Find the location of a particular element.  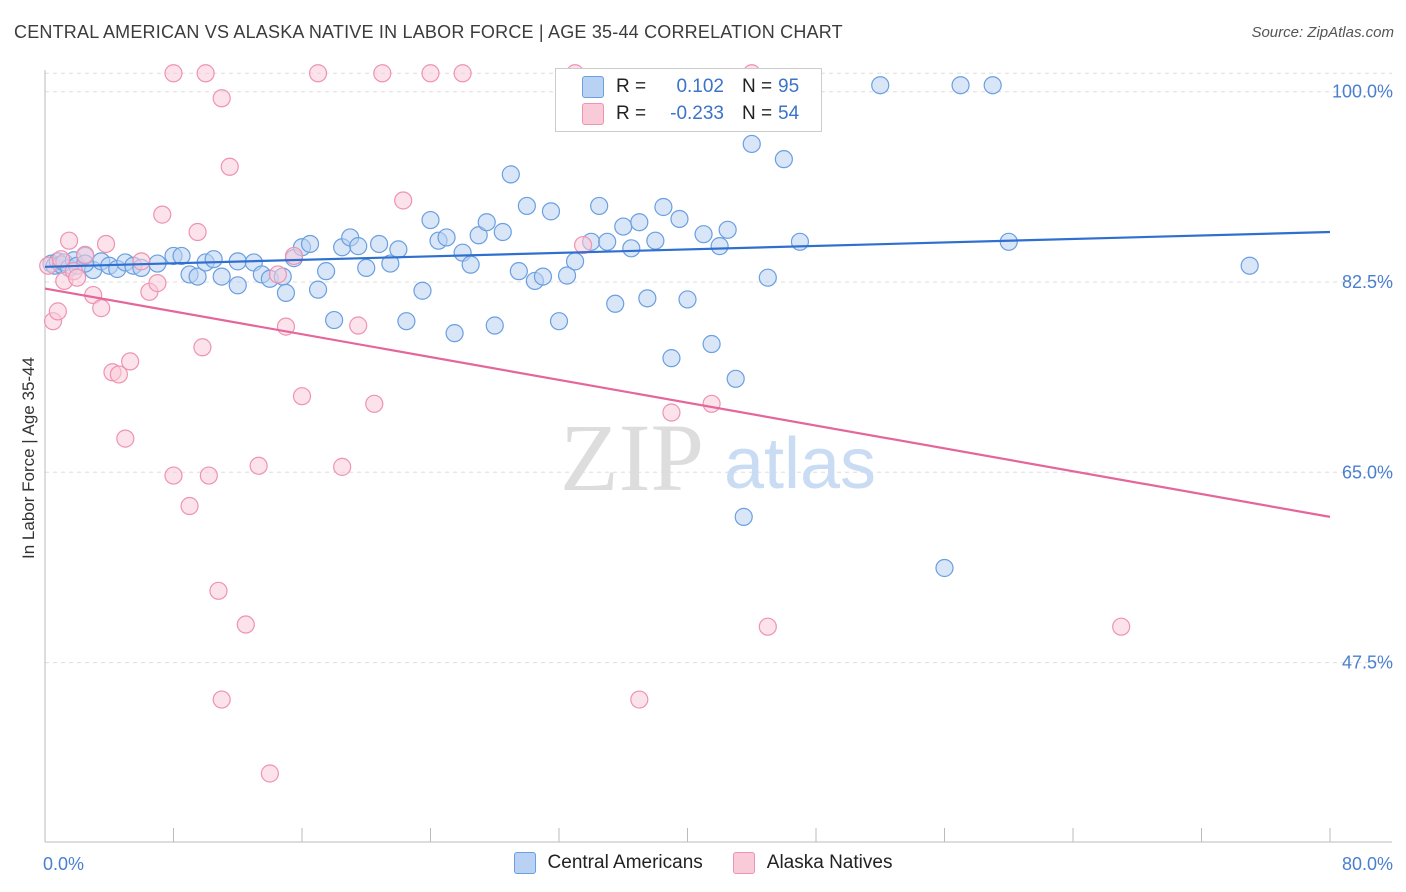

watermark: ZIP atlas is located at coordinates (718, 457).